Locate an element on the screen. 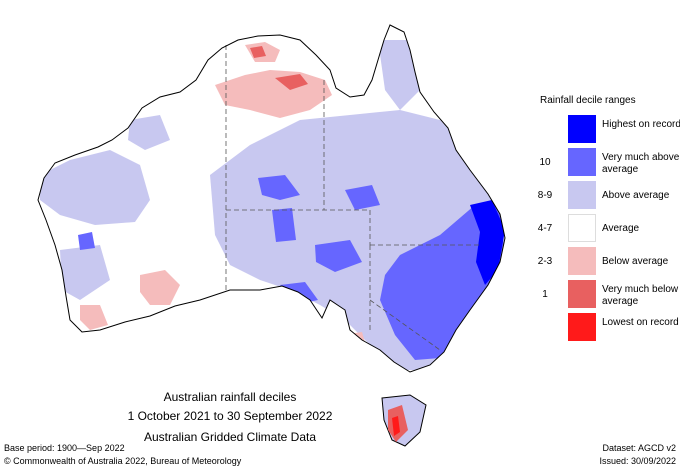 This screenshot has width=680, height=468. region-above-average-southwest is located at coordinates (85, 272).